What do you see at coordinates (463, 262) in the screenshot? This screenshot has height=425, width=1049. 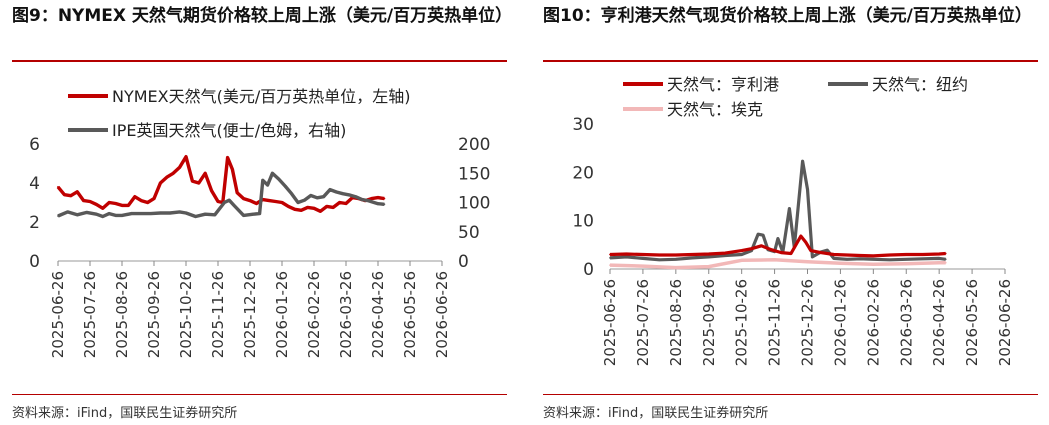 I see `y-right-tick-label: 0` at bounding box center [463, 262].